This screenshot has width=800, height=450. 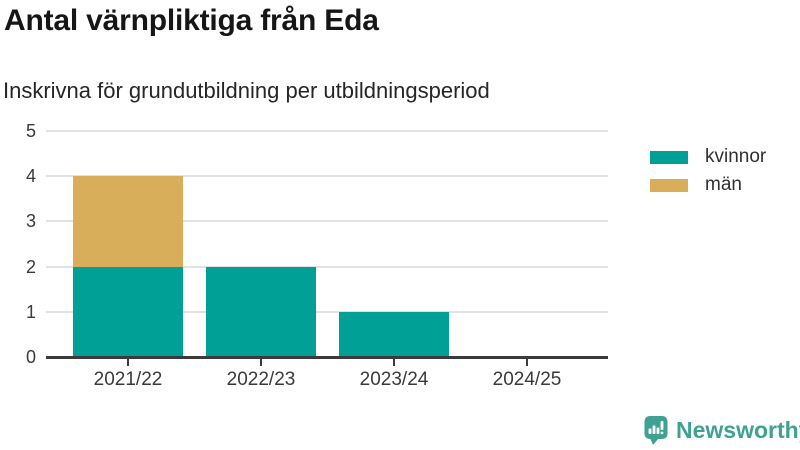 What do you see at coordinates (656, 430) in the screenshot?
I see `newsworthy-logo-icon` at bounding box center [656, 430].